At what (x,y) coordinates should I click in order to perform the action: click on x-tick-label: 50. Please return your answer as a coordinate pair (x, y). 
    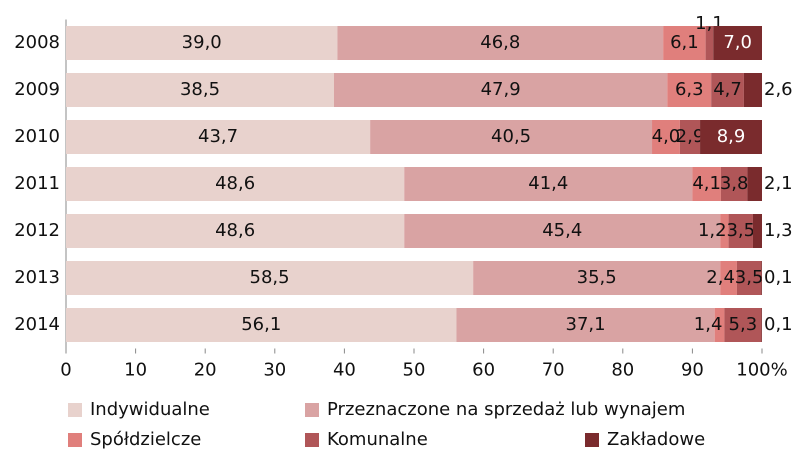
    Looking at the image, I should click on (414, 370).